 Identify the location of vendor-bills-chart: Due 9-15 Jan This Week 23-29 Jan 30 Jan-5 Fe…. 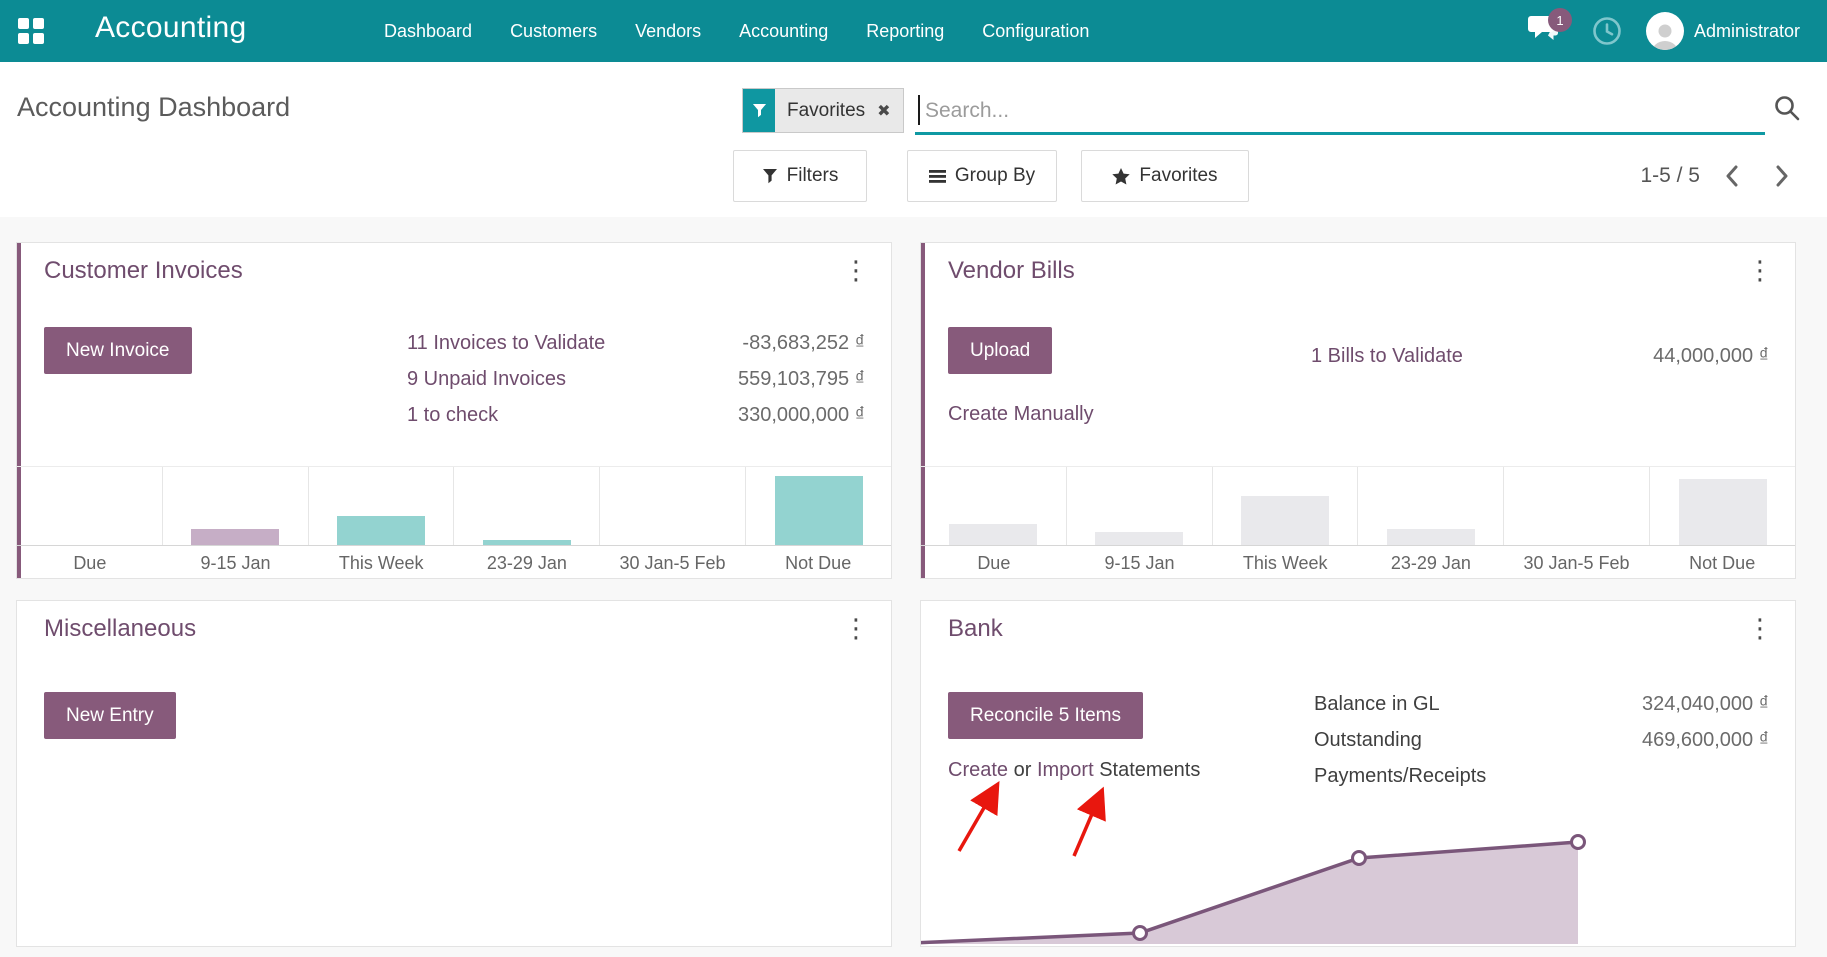
(1358, 520).